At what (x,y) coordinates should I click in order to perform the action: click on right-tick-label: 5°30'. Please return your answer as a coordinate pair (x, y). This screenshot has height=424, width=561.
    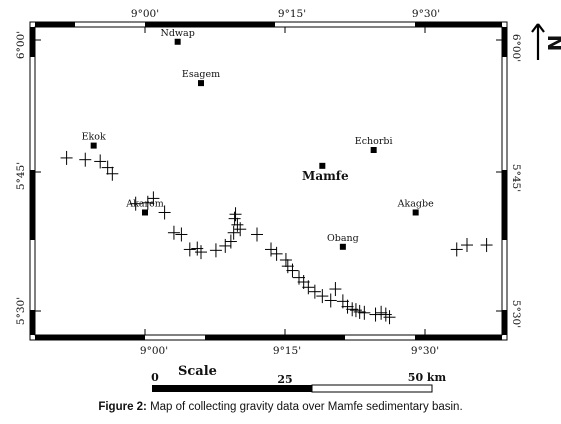
    Looking at the image, I should click on (516, 314).